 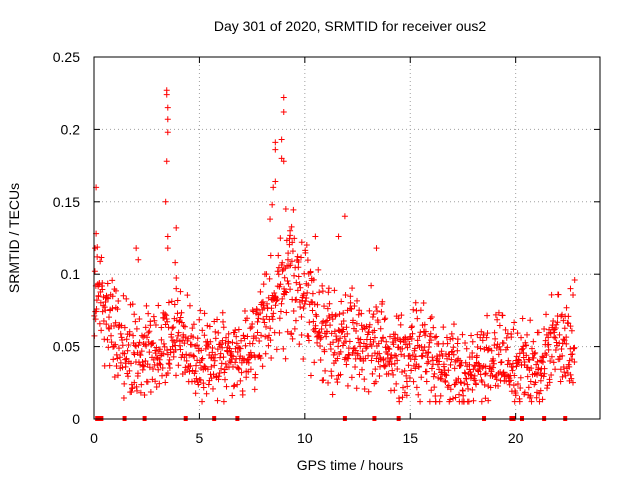 I want to click on y-tick-label: 0.2, so click(x=71, y=129).